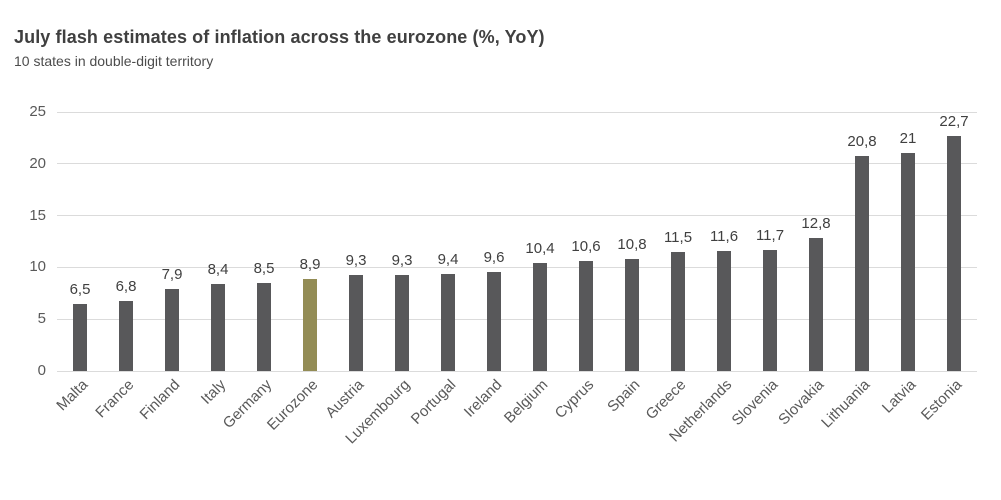  Describe the element at coordinates (126, 335) in the screenshot. I see `bar-france` at that location.